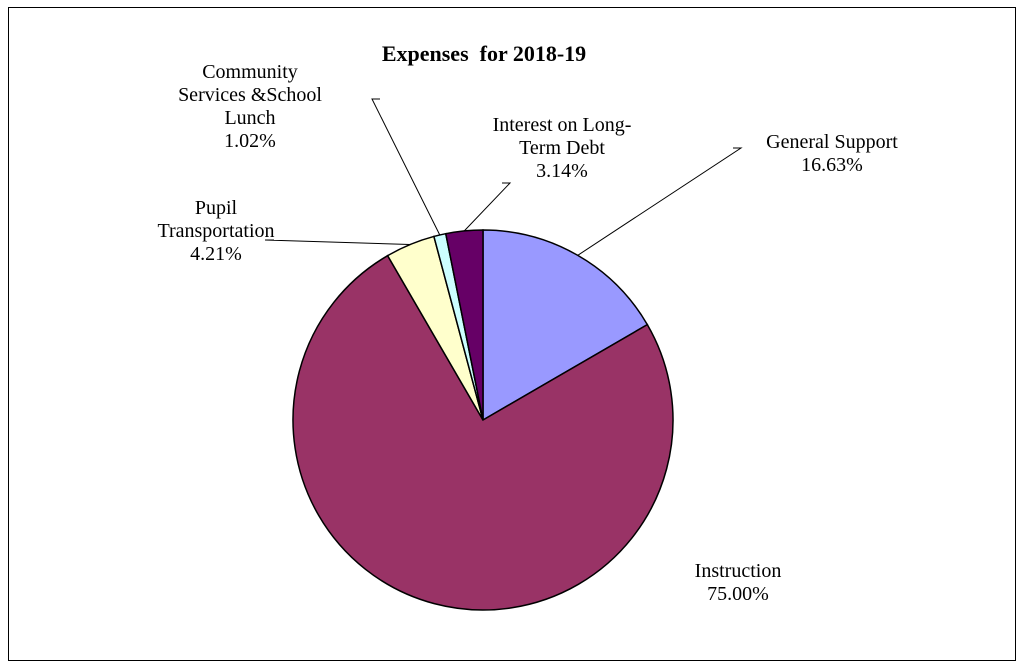  I want to click on chart-title: Expenses for 2018-19, so click(484, 53).